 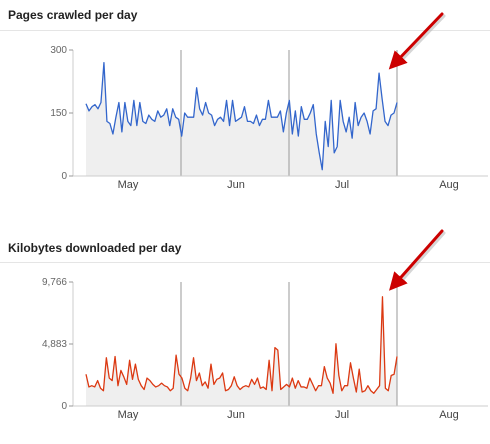 What do you see at coordinates (245, 262) in the screenshot?
I see `chart-2-title-rule` at bounding box center [245, 262].